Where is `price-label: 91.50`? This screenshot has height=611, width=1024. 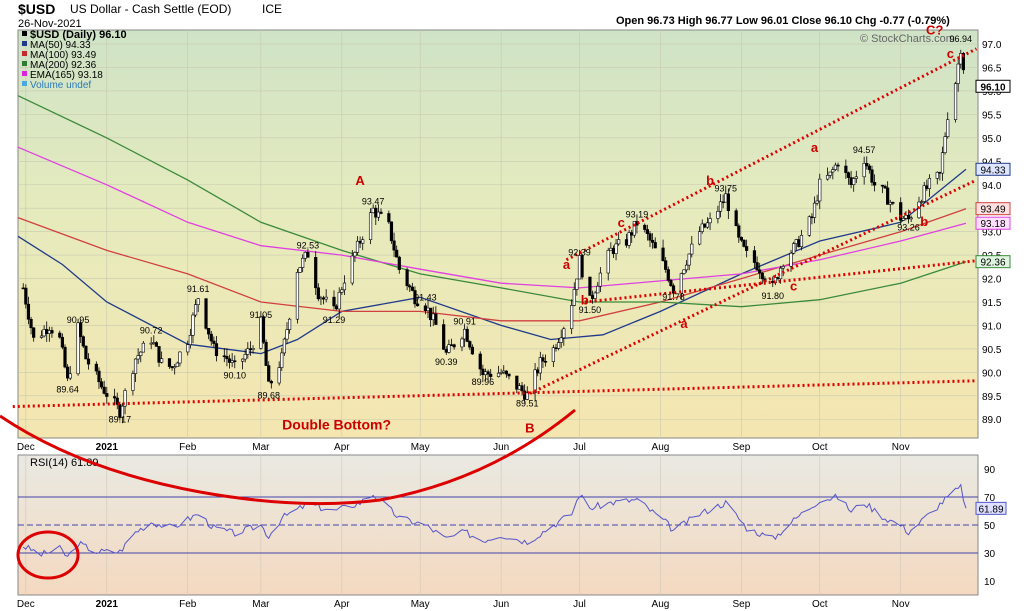
price-label: 91.50 is located at coordinates (590, 310).